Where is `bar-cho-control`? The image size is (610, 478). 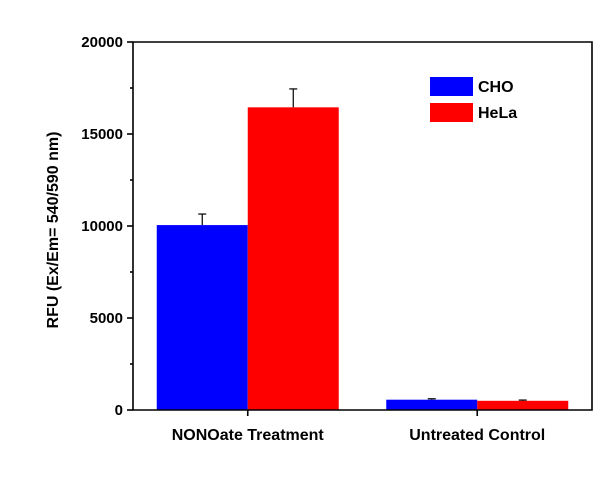 bar-cho-control is located at coordinates (432, 404).